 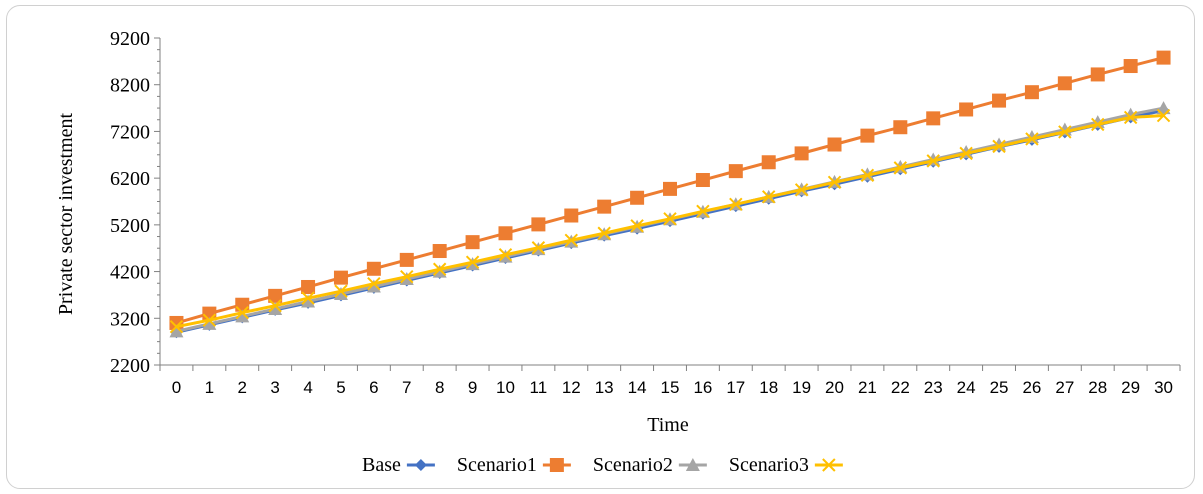 I want to click on x-tick-label: 1, so click(x=209, y=387).